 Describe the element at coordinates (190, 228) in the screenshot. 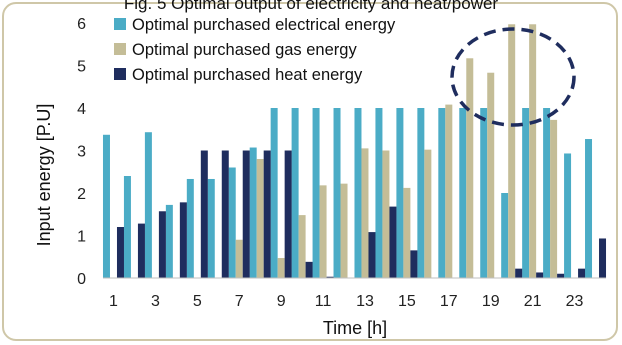

I see `bar-electrical-h5` at that location.